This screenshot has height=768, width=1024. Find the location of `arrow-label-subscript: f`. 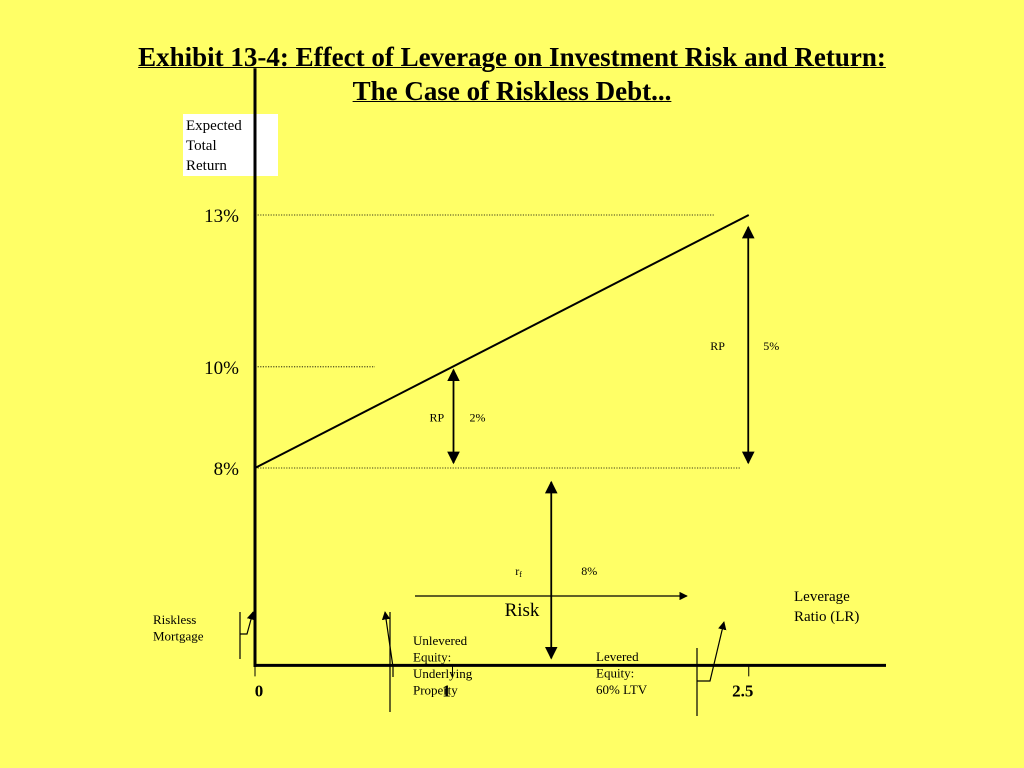

arrow-label-subscript: f is located at coordinates (520, 574).